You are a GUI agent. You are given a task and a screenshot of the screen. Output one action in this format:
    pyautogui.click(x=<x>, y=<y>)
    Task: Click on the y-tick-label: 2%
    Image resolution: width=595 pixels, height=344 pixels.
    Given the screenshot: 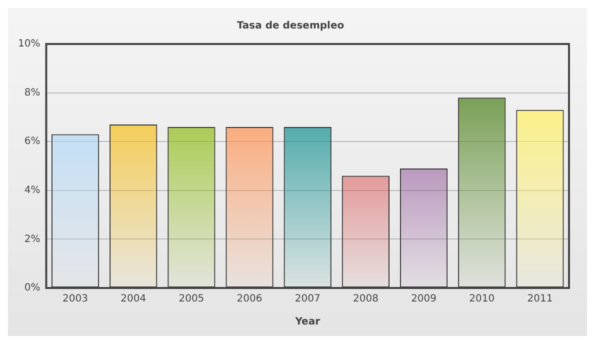 What is the action you would take?
    pyautogui.click(x=32, y=239)
    